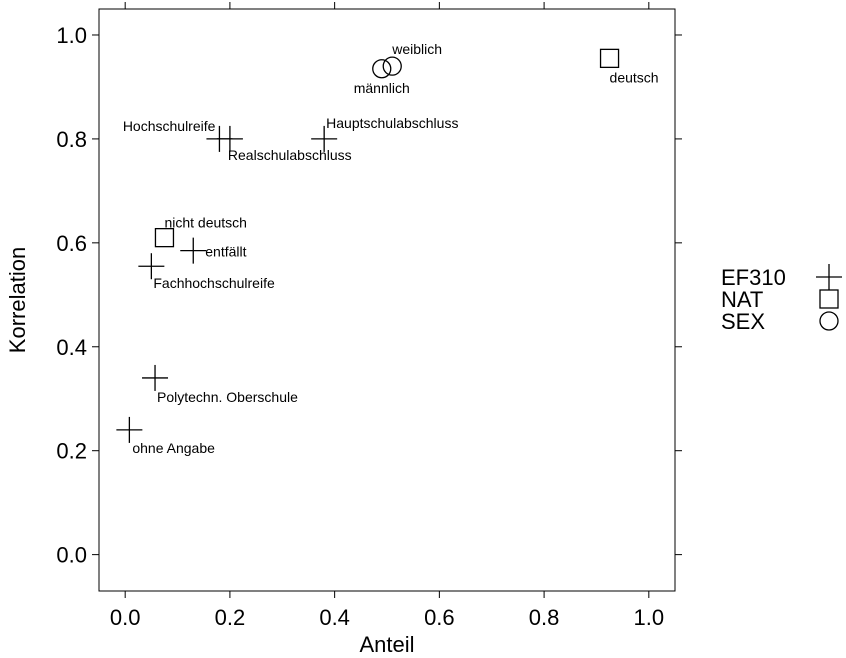  Describe the element at coordinates (416, 49) in the screenshot. I see `point-label: weiblich` at that location.